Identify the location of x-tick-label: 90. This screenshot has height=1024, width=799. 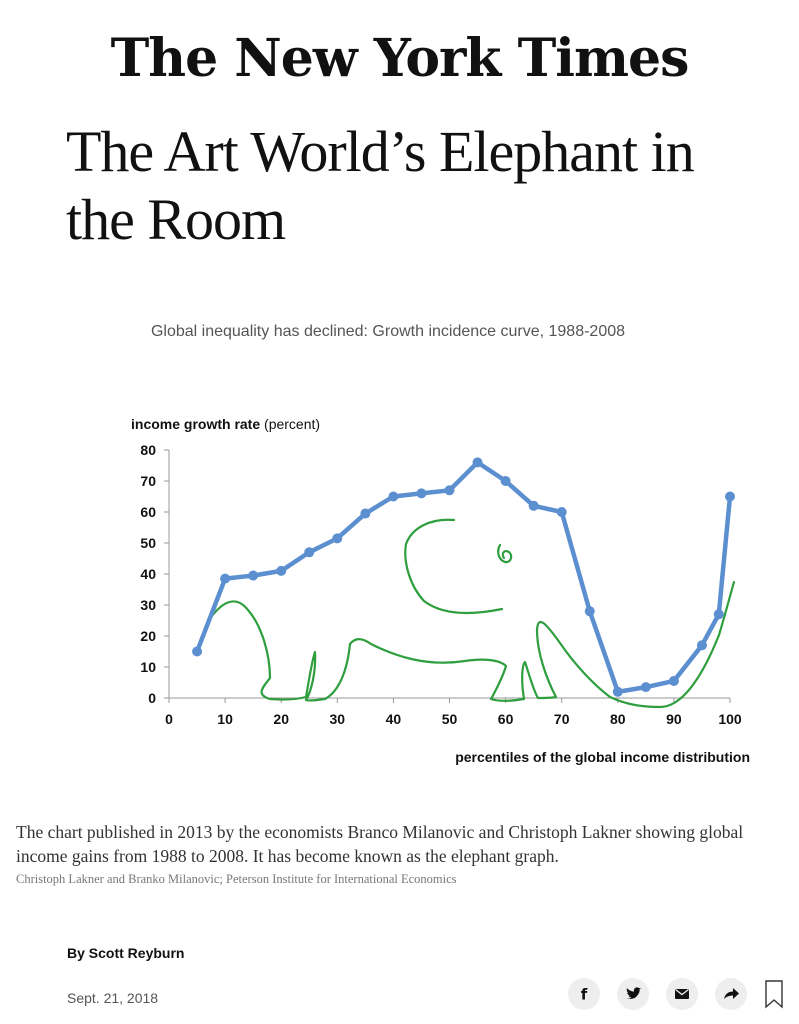
(674, 719).